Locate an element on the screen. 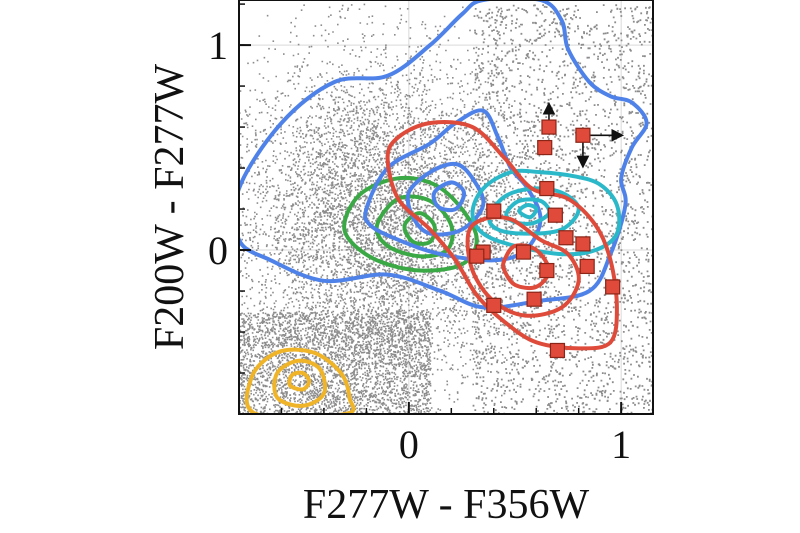 This screenshot has height=533, width=800. x-tick-label: 0 is located at coordinates (409, 444).